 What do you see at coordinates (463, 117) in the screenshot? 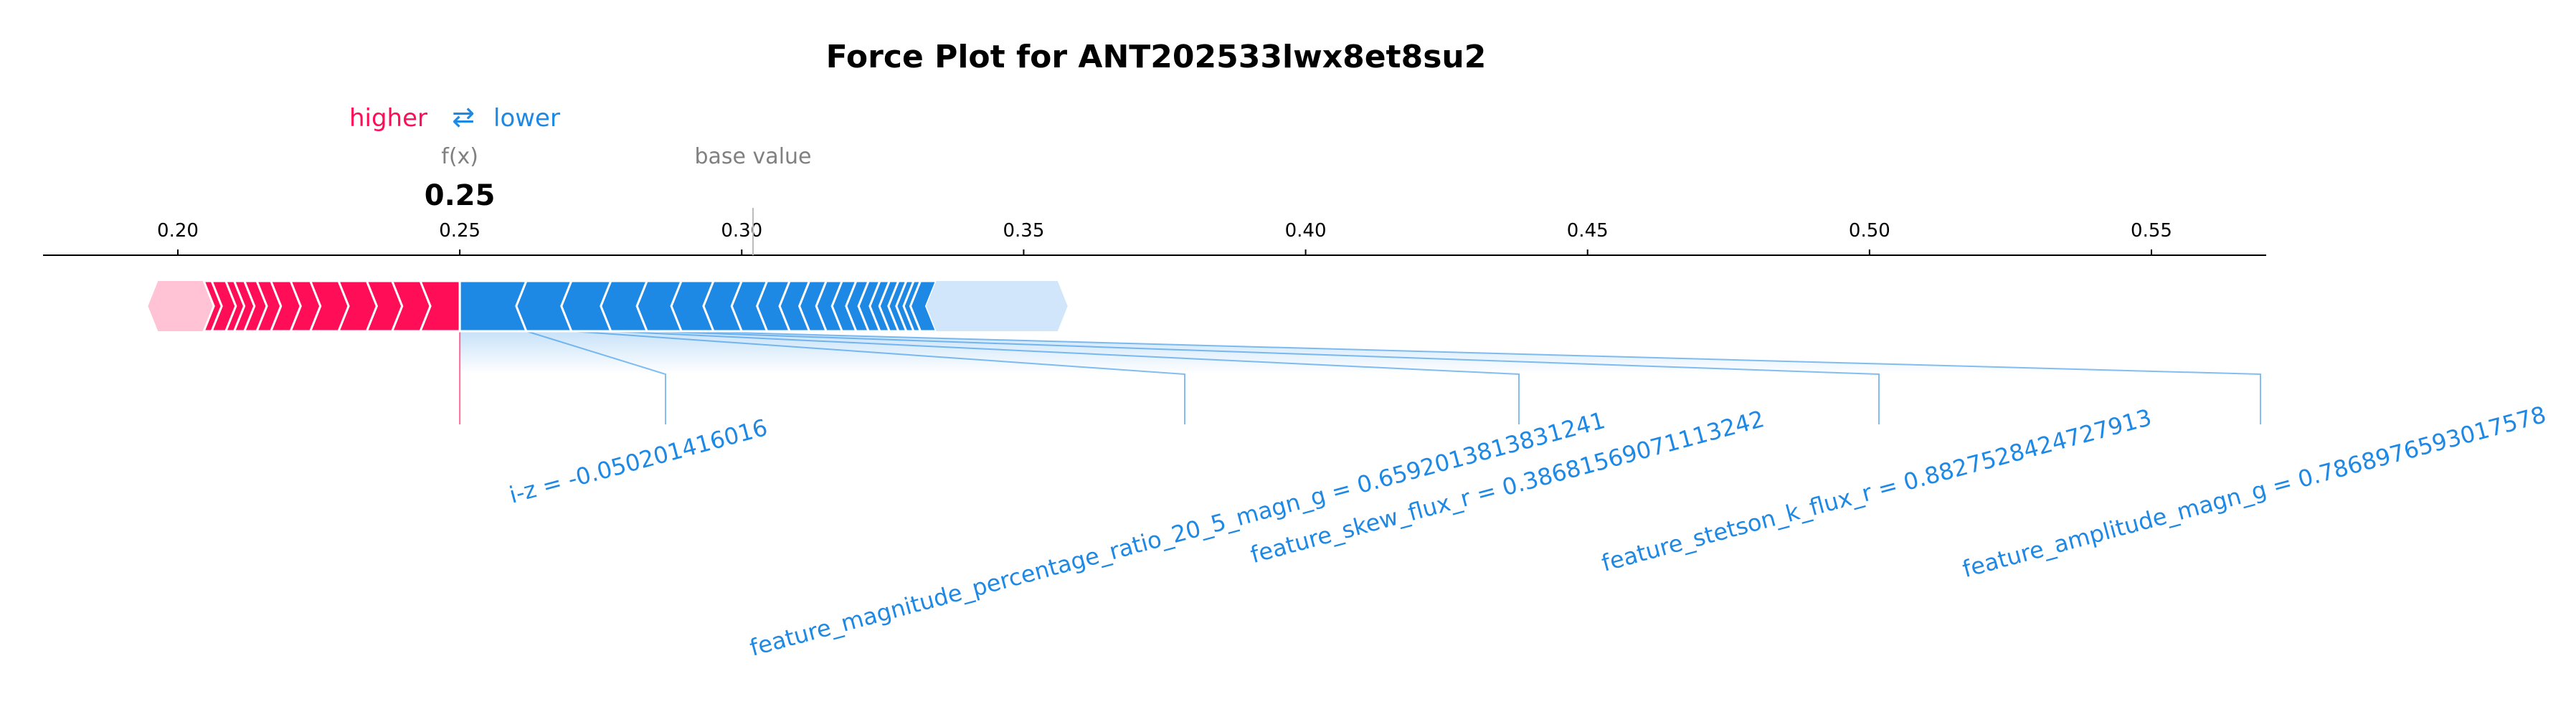
I see `legend-arrows-icon: ⇄` at bounding box center [463, 117].